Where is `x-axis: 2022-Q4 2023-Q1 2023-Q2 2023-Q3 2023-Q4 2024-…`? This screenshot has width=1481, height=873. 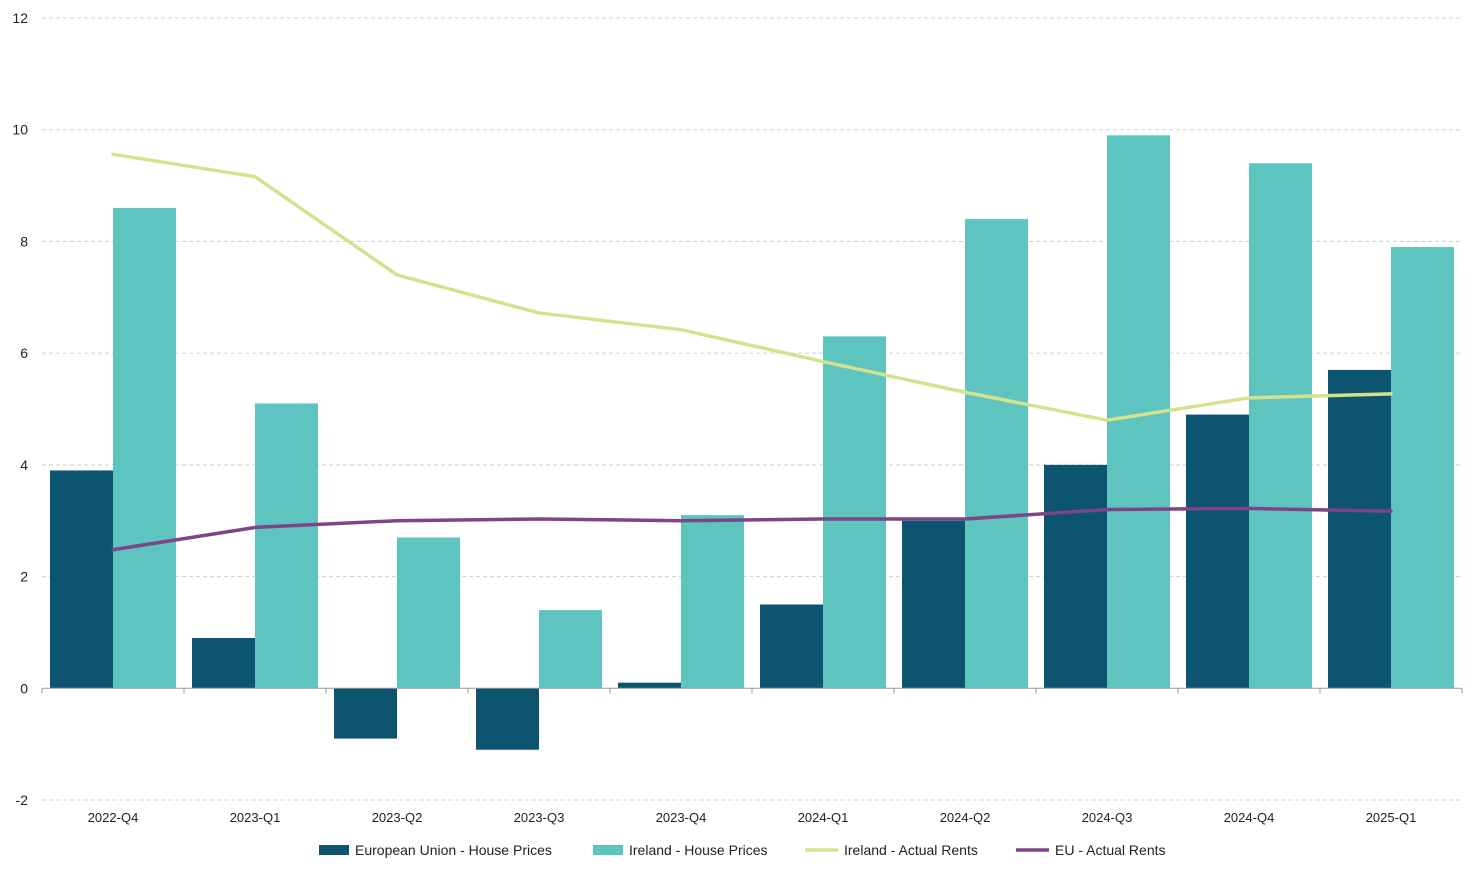 x-axis: 2022-Q4 2023-Q1 2023-Q2 2023-Q3 2023-Q4 2024-… is located at coordinates (752, 817).